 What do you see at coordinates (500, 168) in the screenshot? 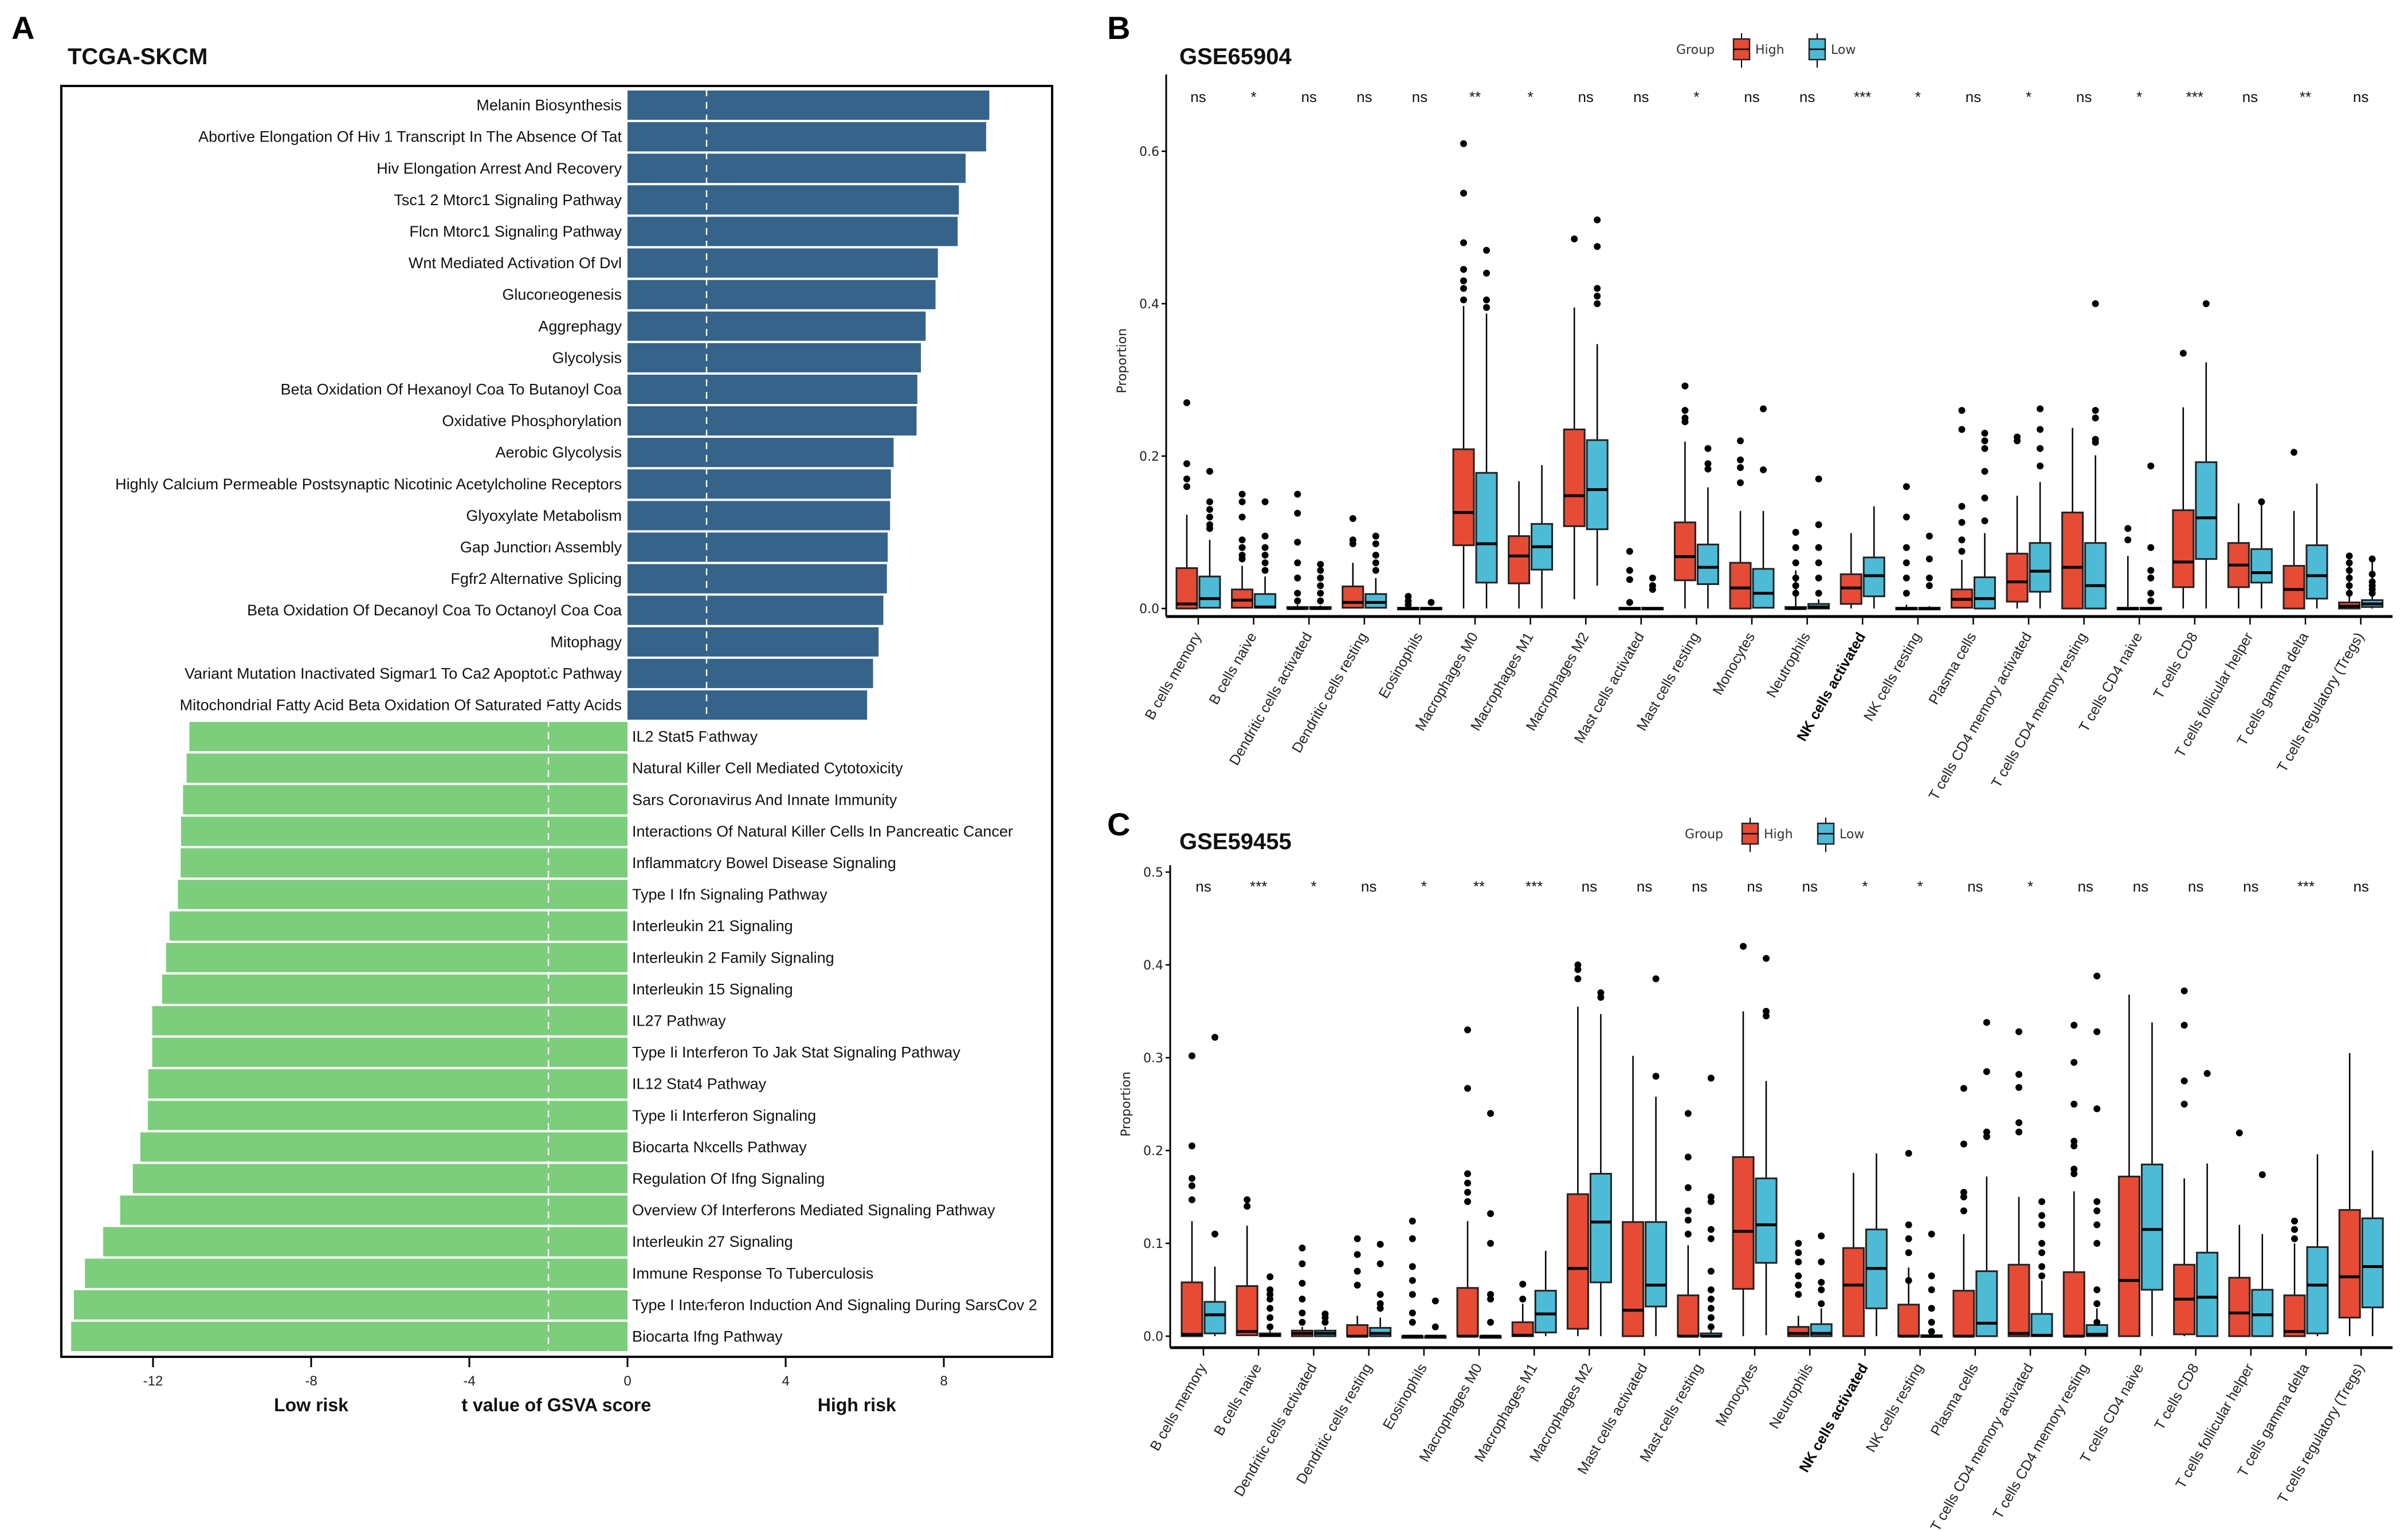
I see `bar-label: Hiv Elongation Arrest And Recovery` at bounding box center [500, 168].